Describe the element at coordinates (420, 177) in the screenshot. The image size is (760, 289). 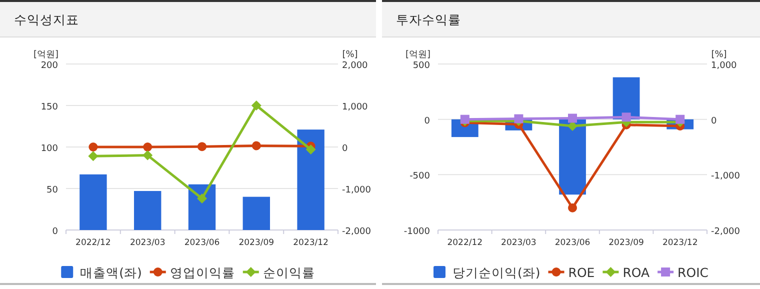
I see `y-tick-label: -500` at that location.